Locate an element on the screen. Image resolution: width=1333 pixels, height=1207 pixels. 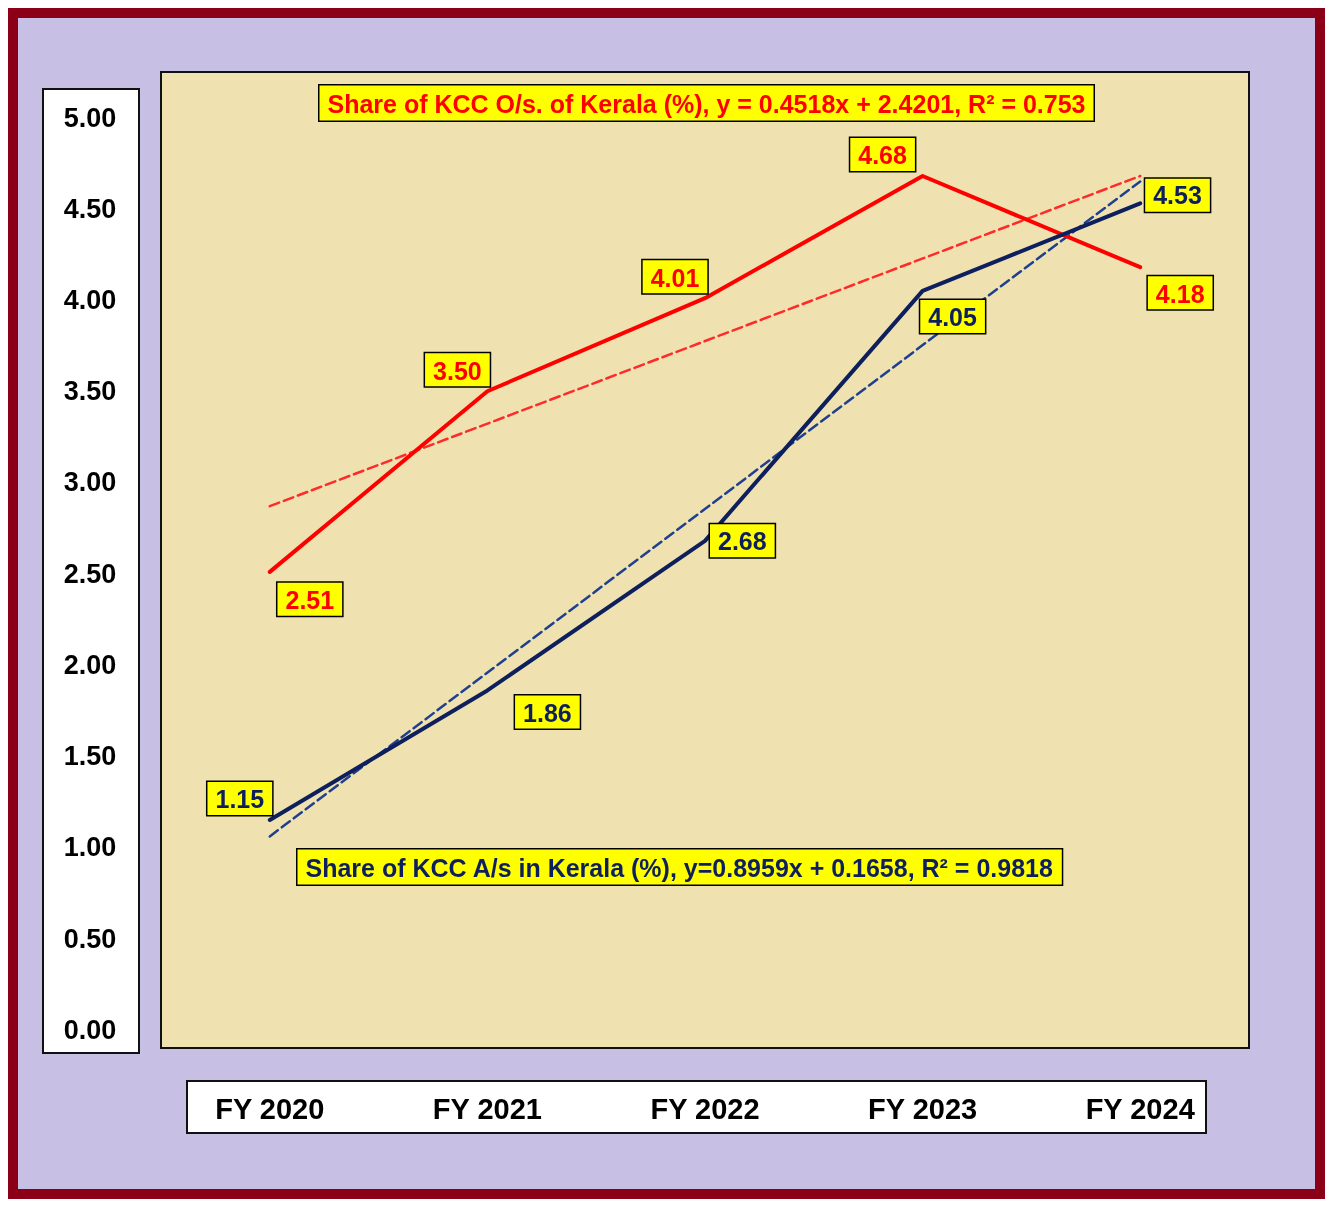
y-tick-label: 0.50 is located at coordinates (90, 938).